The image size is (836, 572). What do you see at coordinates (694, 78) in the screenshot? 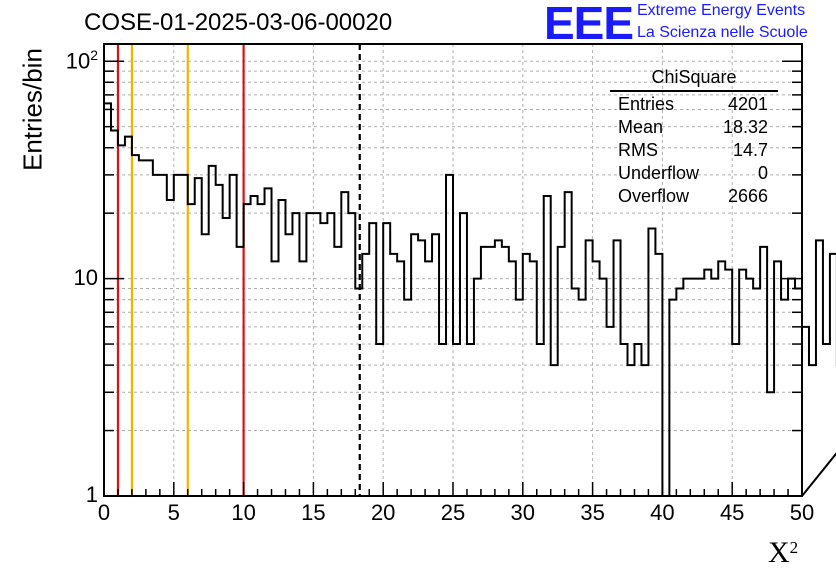
I see `stats-title: ChiSquare` at bounding box center [694, 78].